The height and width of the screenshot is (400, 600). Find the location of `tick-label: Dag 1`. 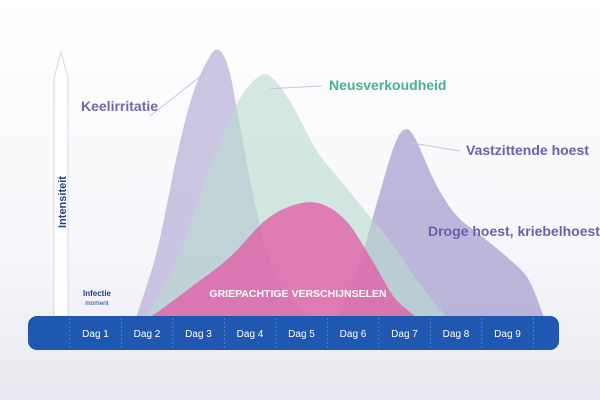

tick-label: Dag 1 is located at coordinates (95, 334).